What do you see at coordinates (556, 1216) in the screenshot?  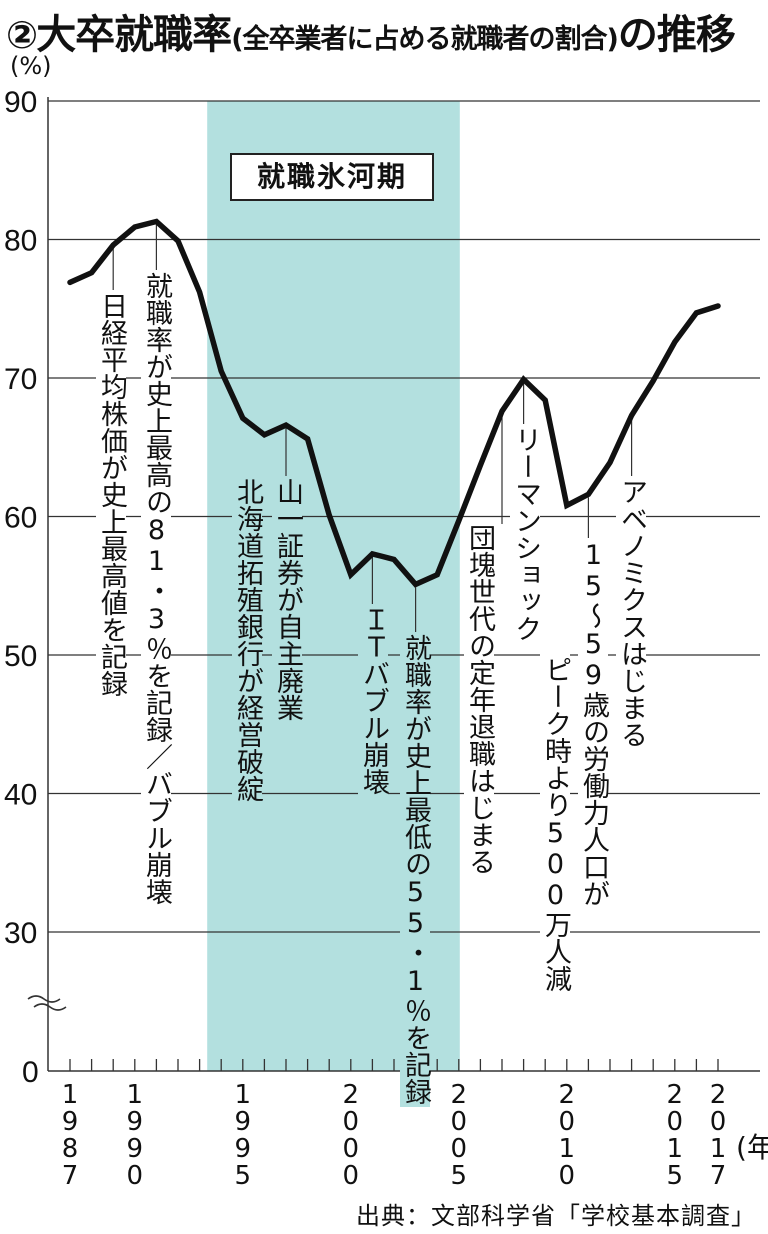 I see `source-citation: 出典：文部科学省「学校基本調査」` at bounding box center [556, 1216].